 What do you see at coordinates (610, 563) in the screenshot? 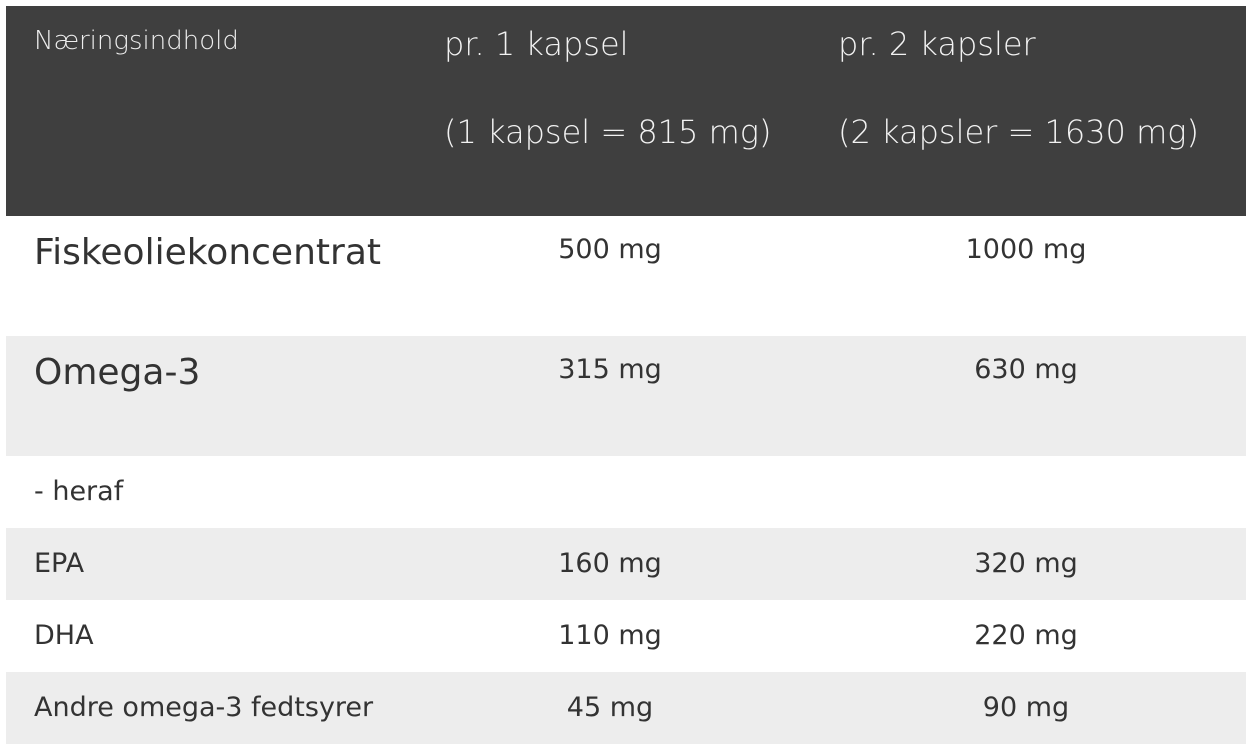
I see `row-value-1-capsule: 160 mg` at bounding box center [610, 563].